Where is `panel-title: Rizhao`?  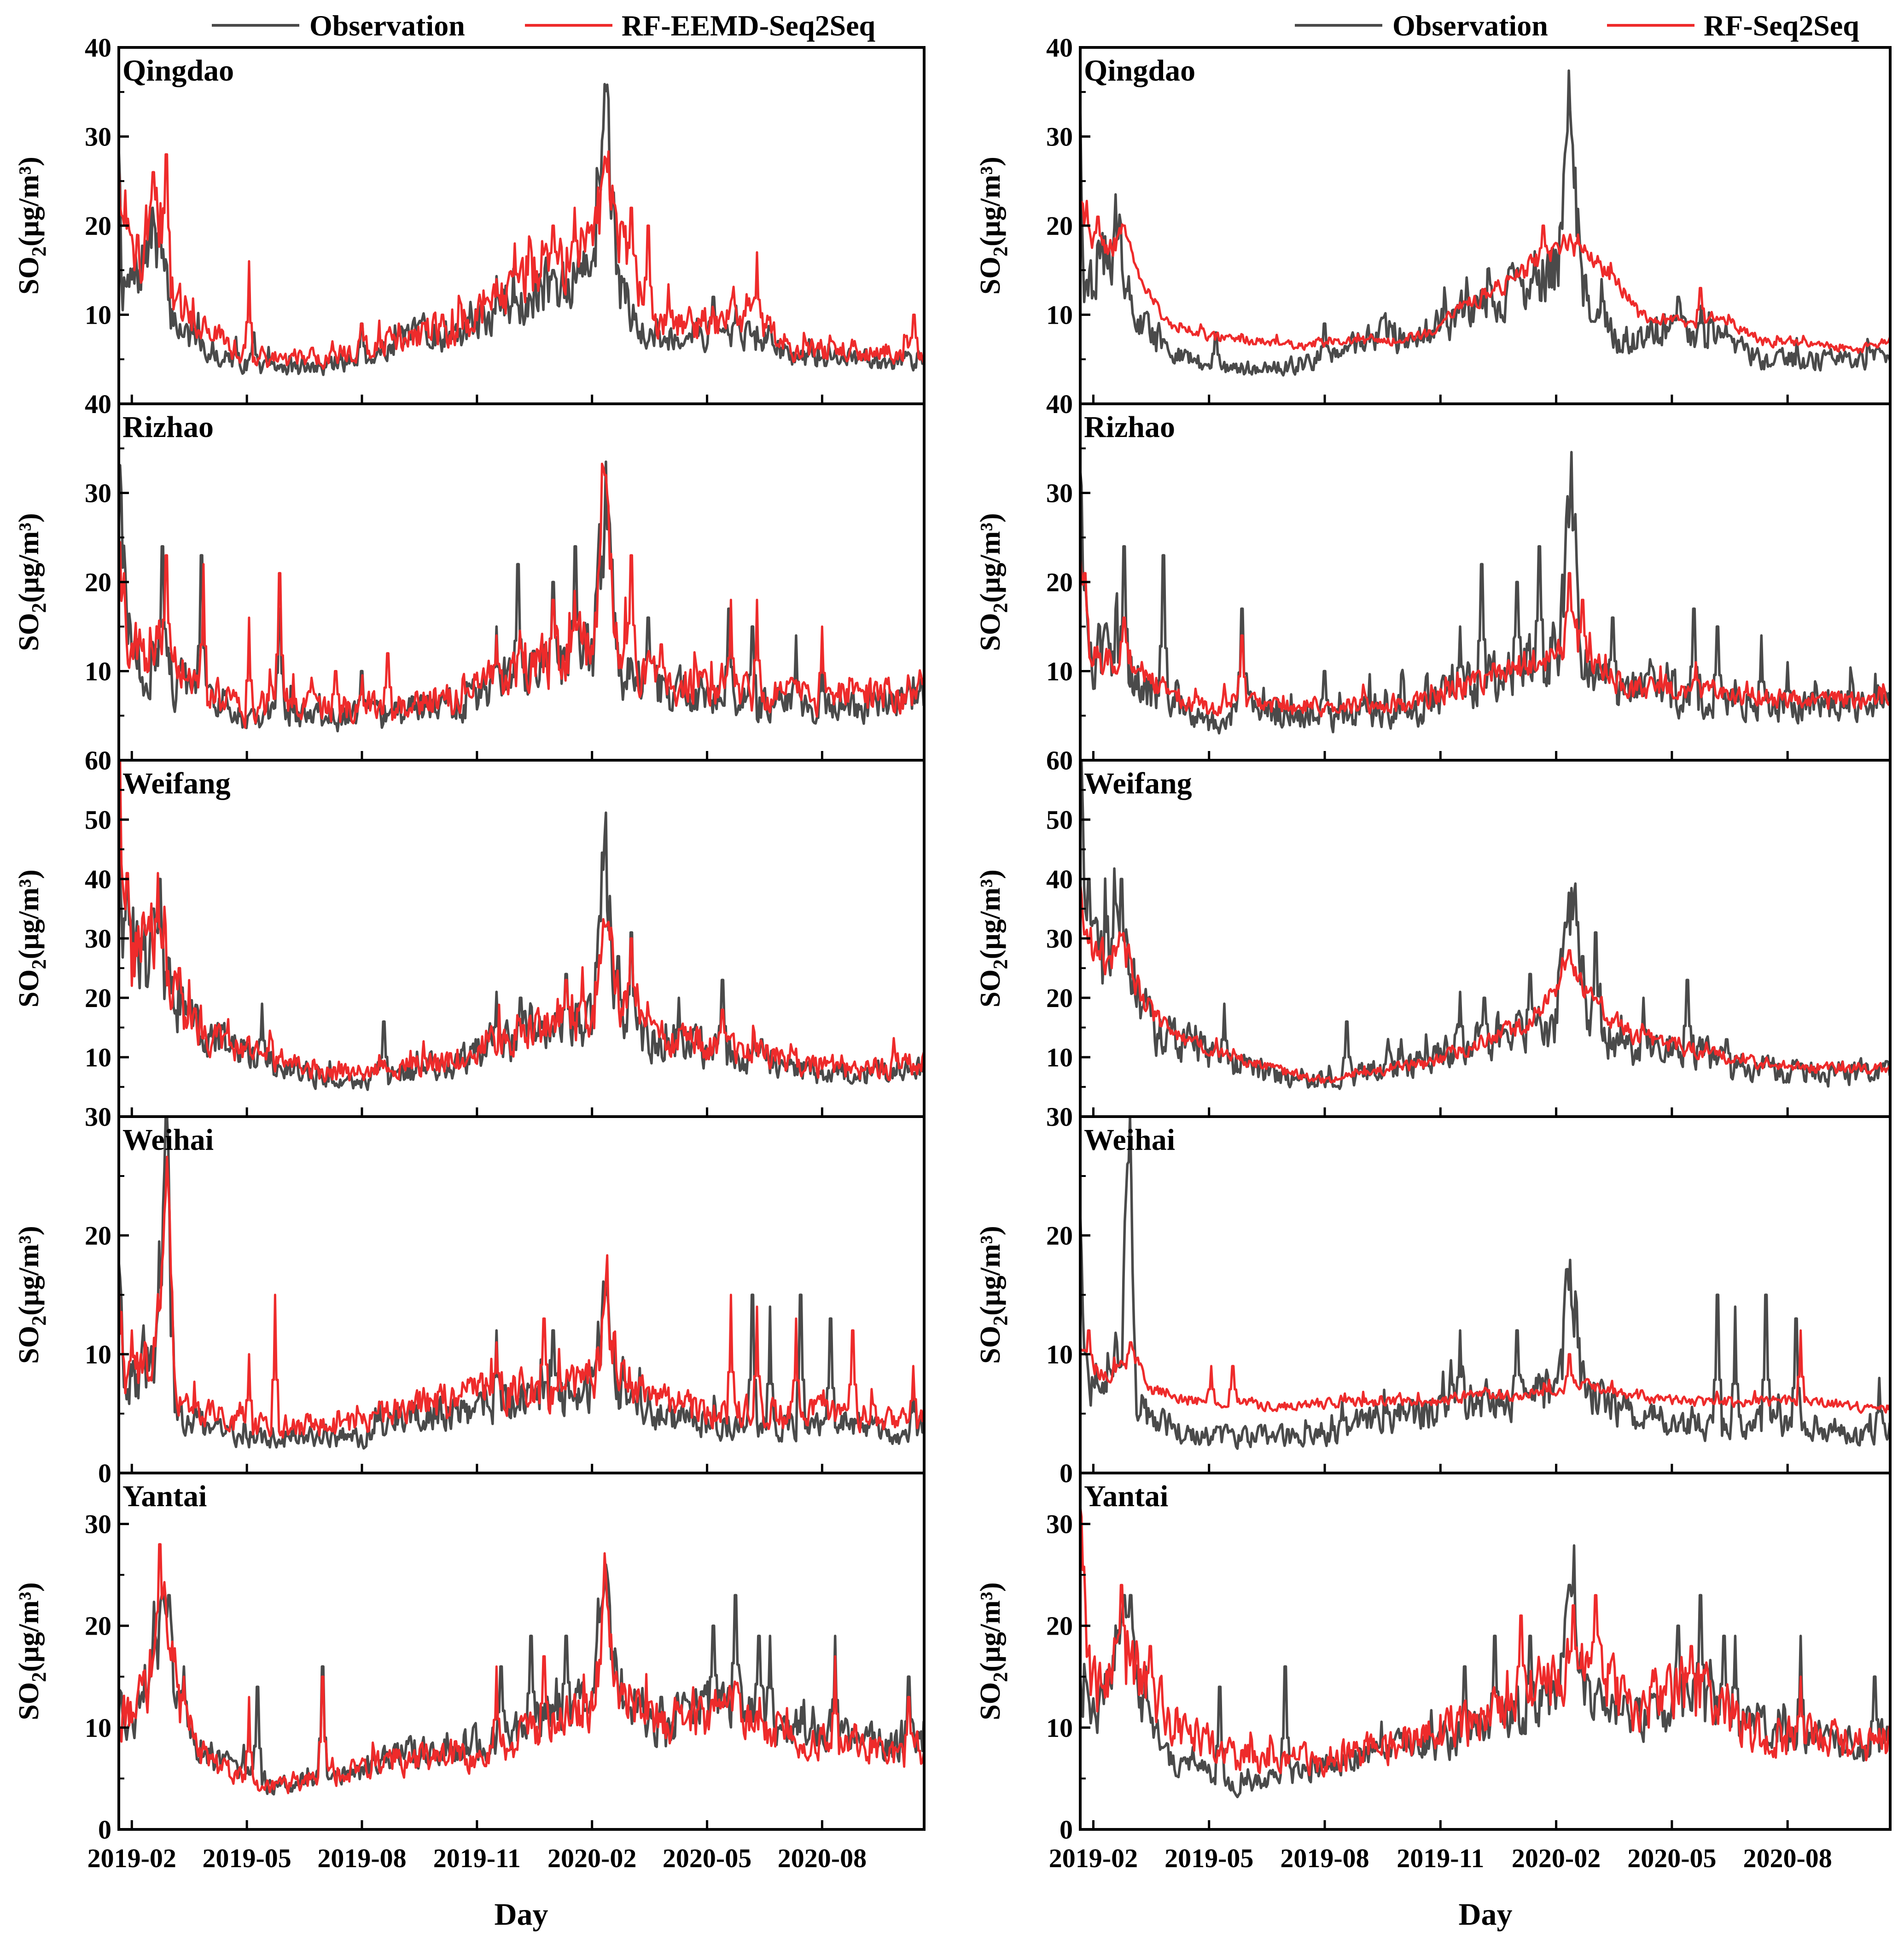
panel-title: Rizhao is located at coordinates (1129, 427).